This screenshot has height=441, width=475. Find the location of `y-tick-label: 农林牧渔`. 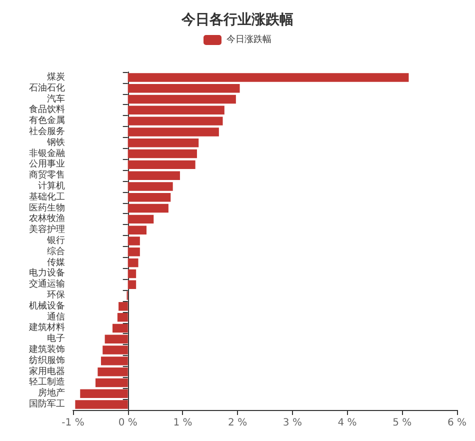

y-tick-label: 农林牧渔 is located at coordinates (47, 218).